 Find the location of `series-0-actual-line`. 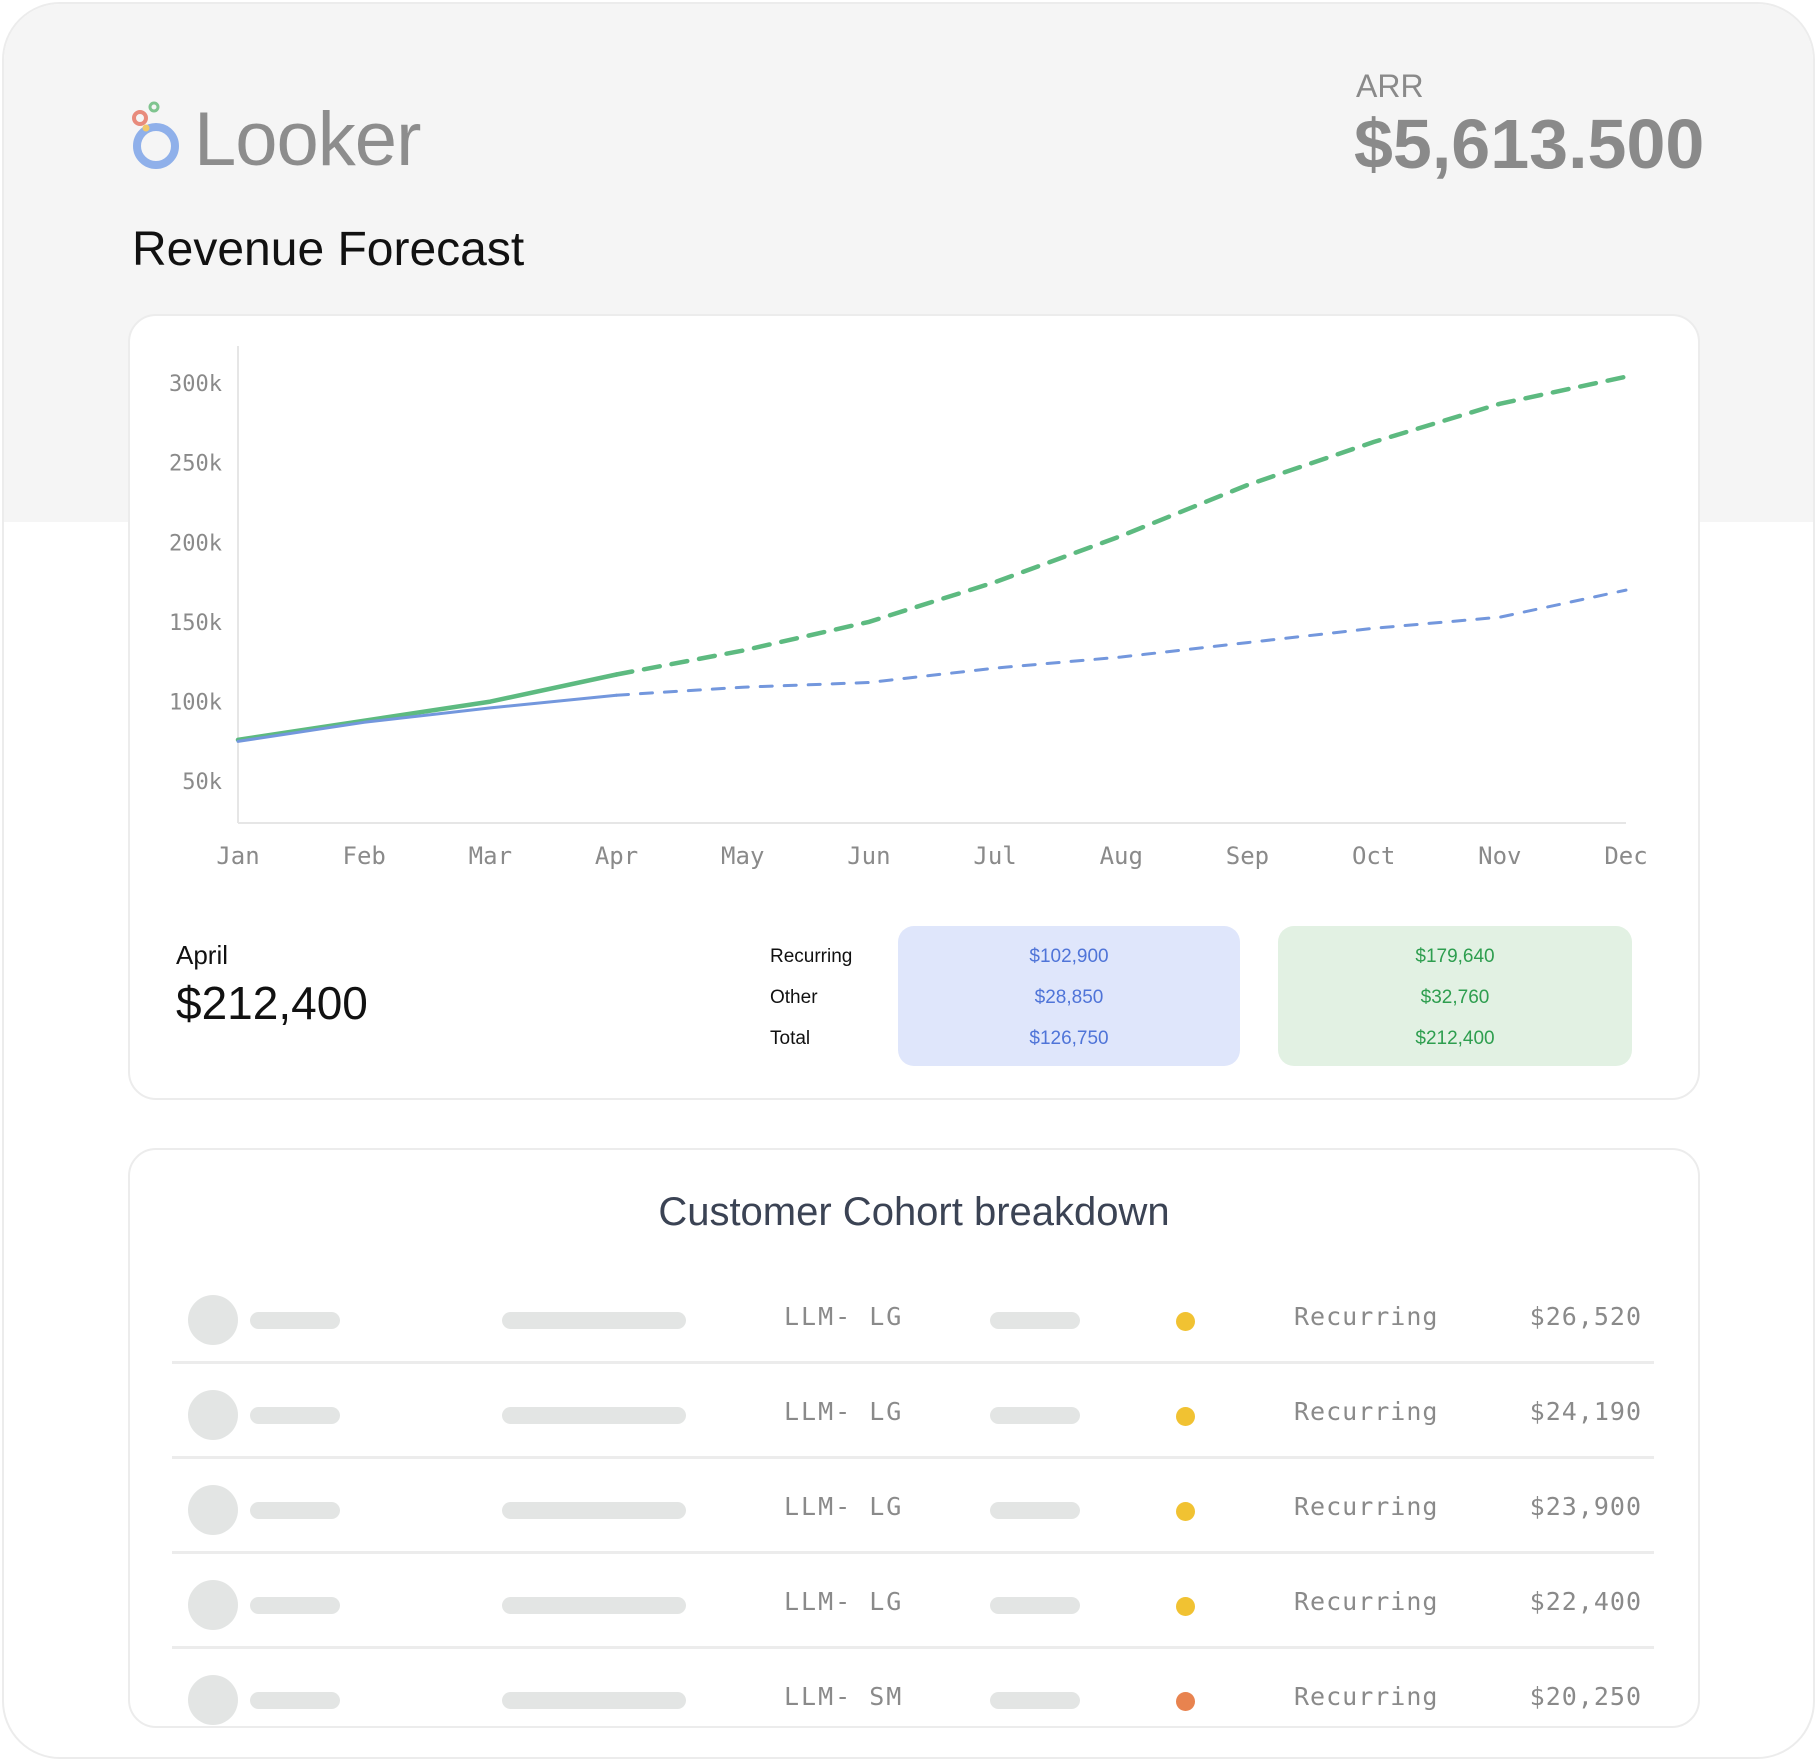

series-0-actual-line is located at coordinates (427, 707).